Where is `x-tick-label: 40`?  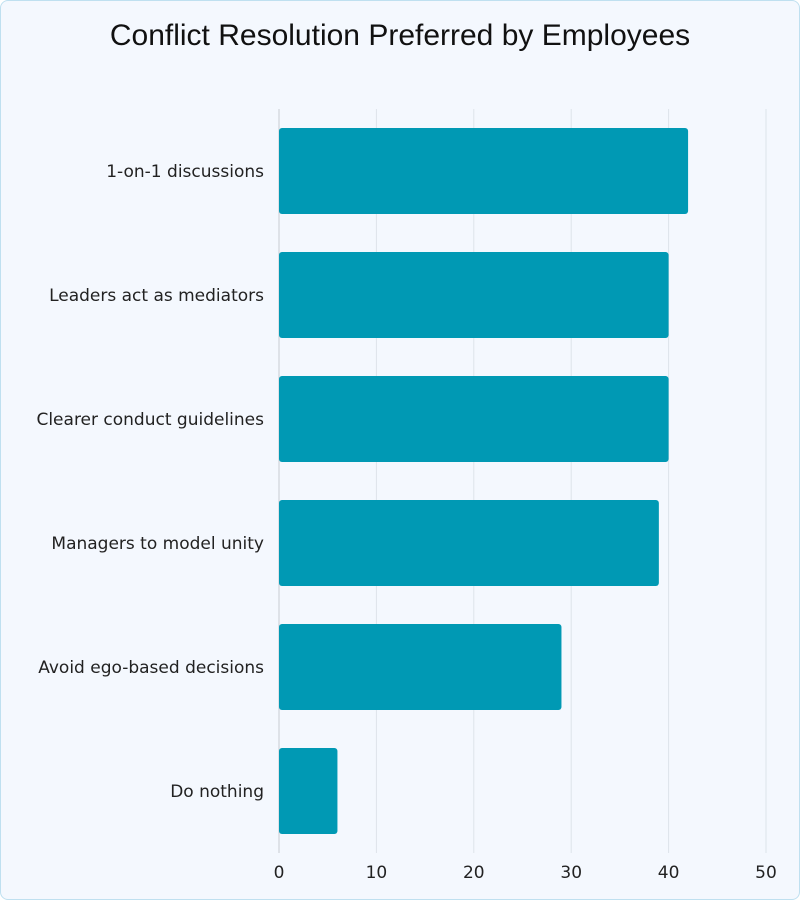
x-tick-label: 40 is located at coordinates (669, 873).